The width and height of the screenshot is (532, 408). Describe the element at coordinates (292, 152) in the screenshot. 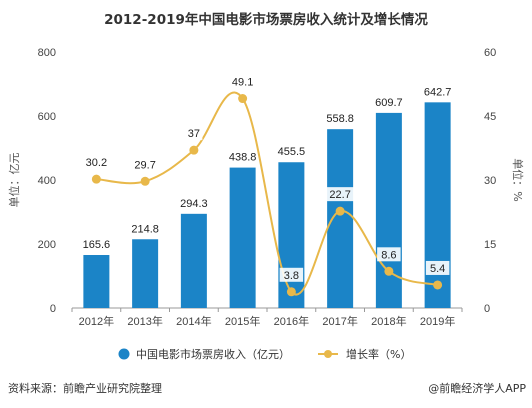

I see `bar-value-label: 455.5` at that location.